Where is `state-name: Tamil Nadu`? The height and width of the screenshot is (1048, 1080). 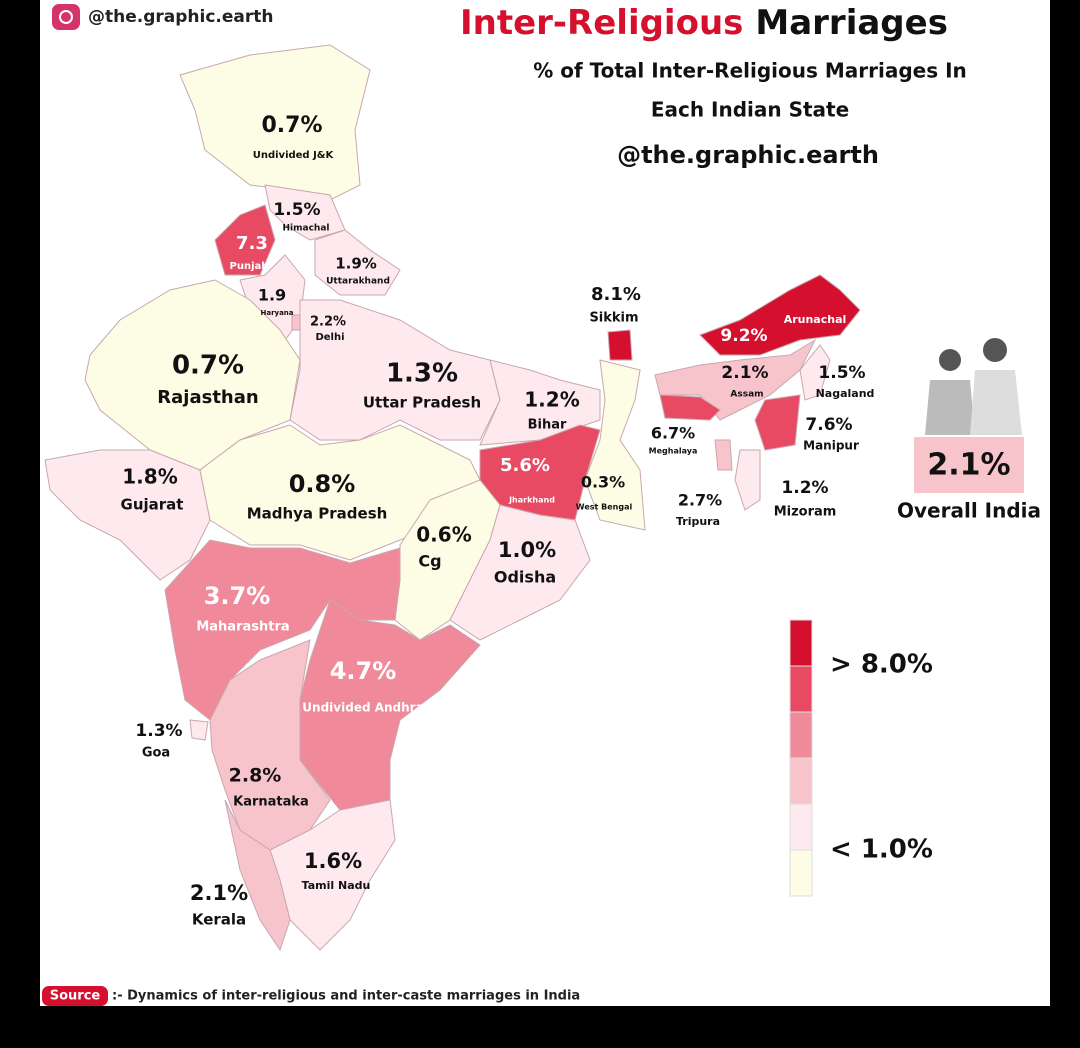 state-name: Tamil Nadu is located at coordinates (336, 885).